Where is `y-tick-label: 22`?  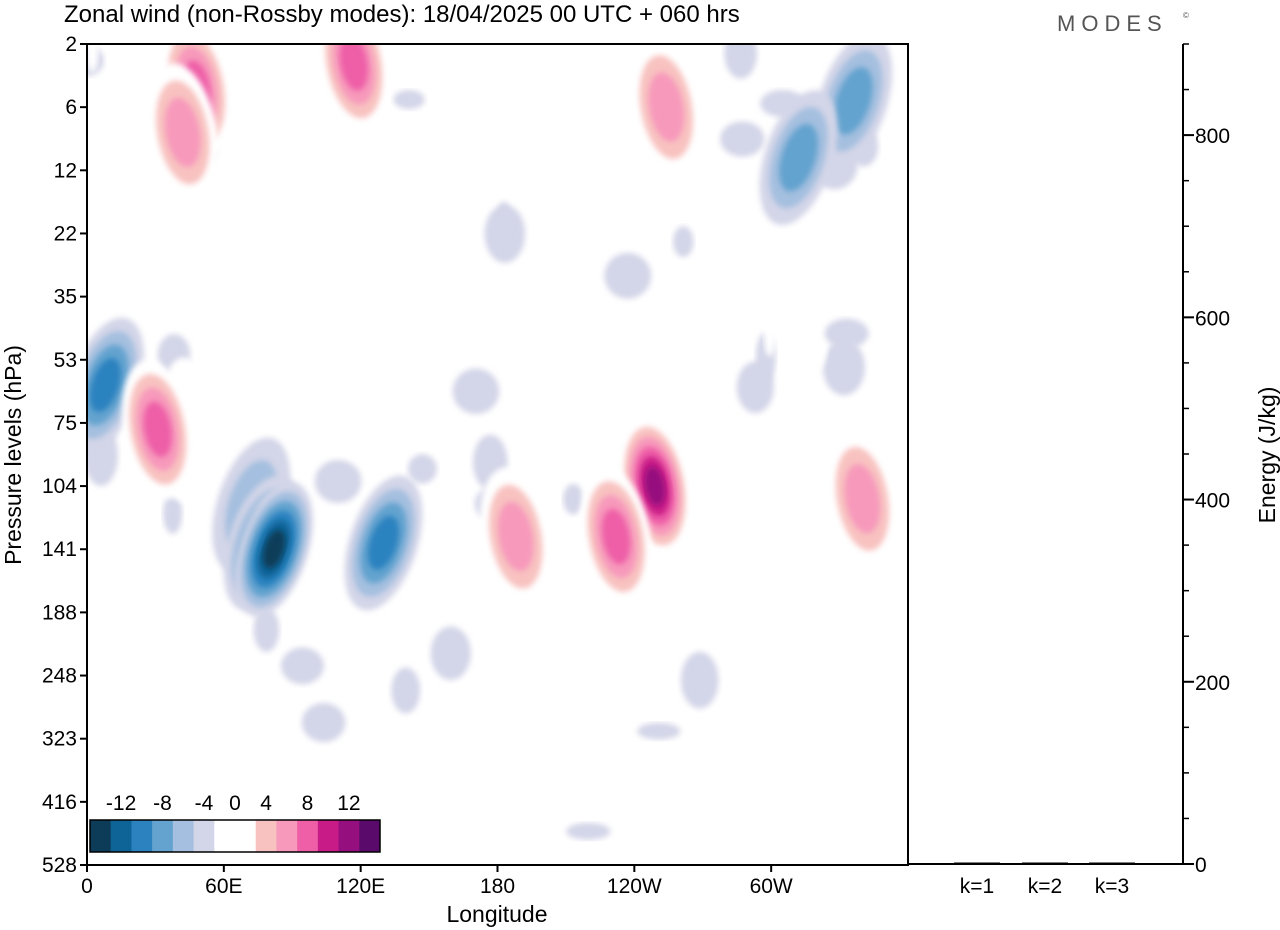
y-tick-label: 22 is located at coordinates (65, 233).